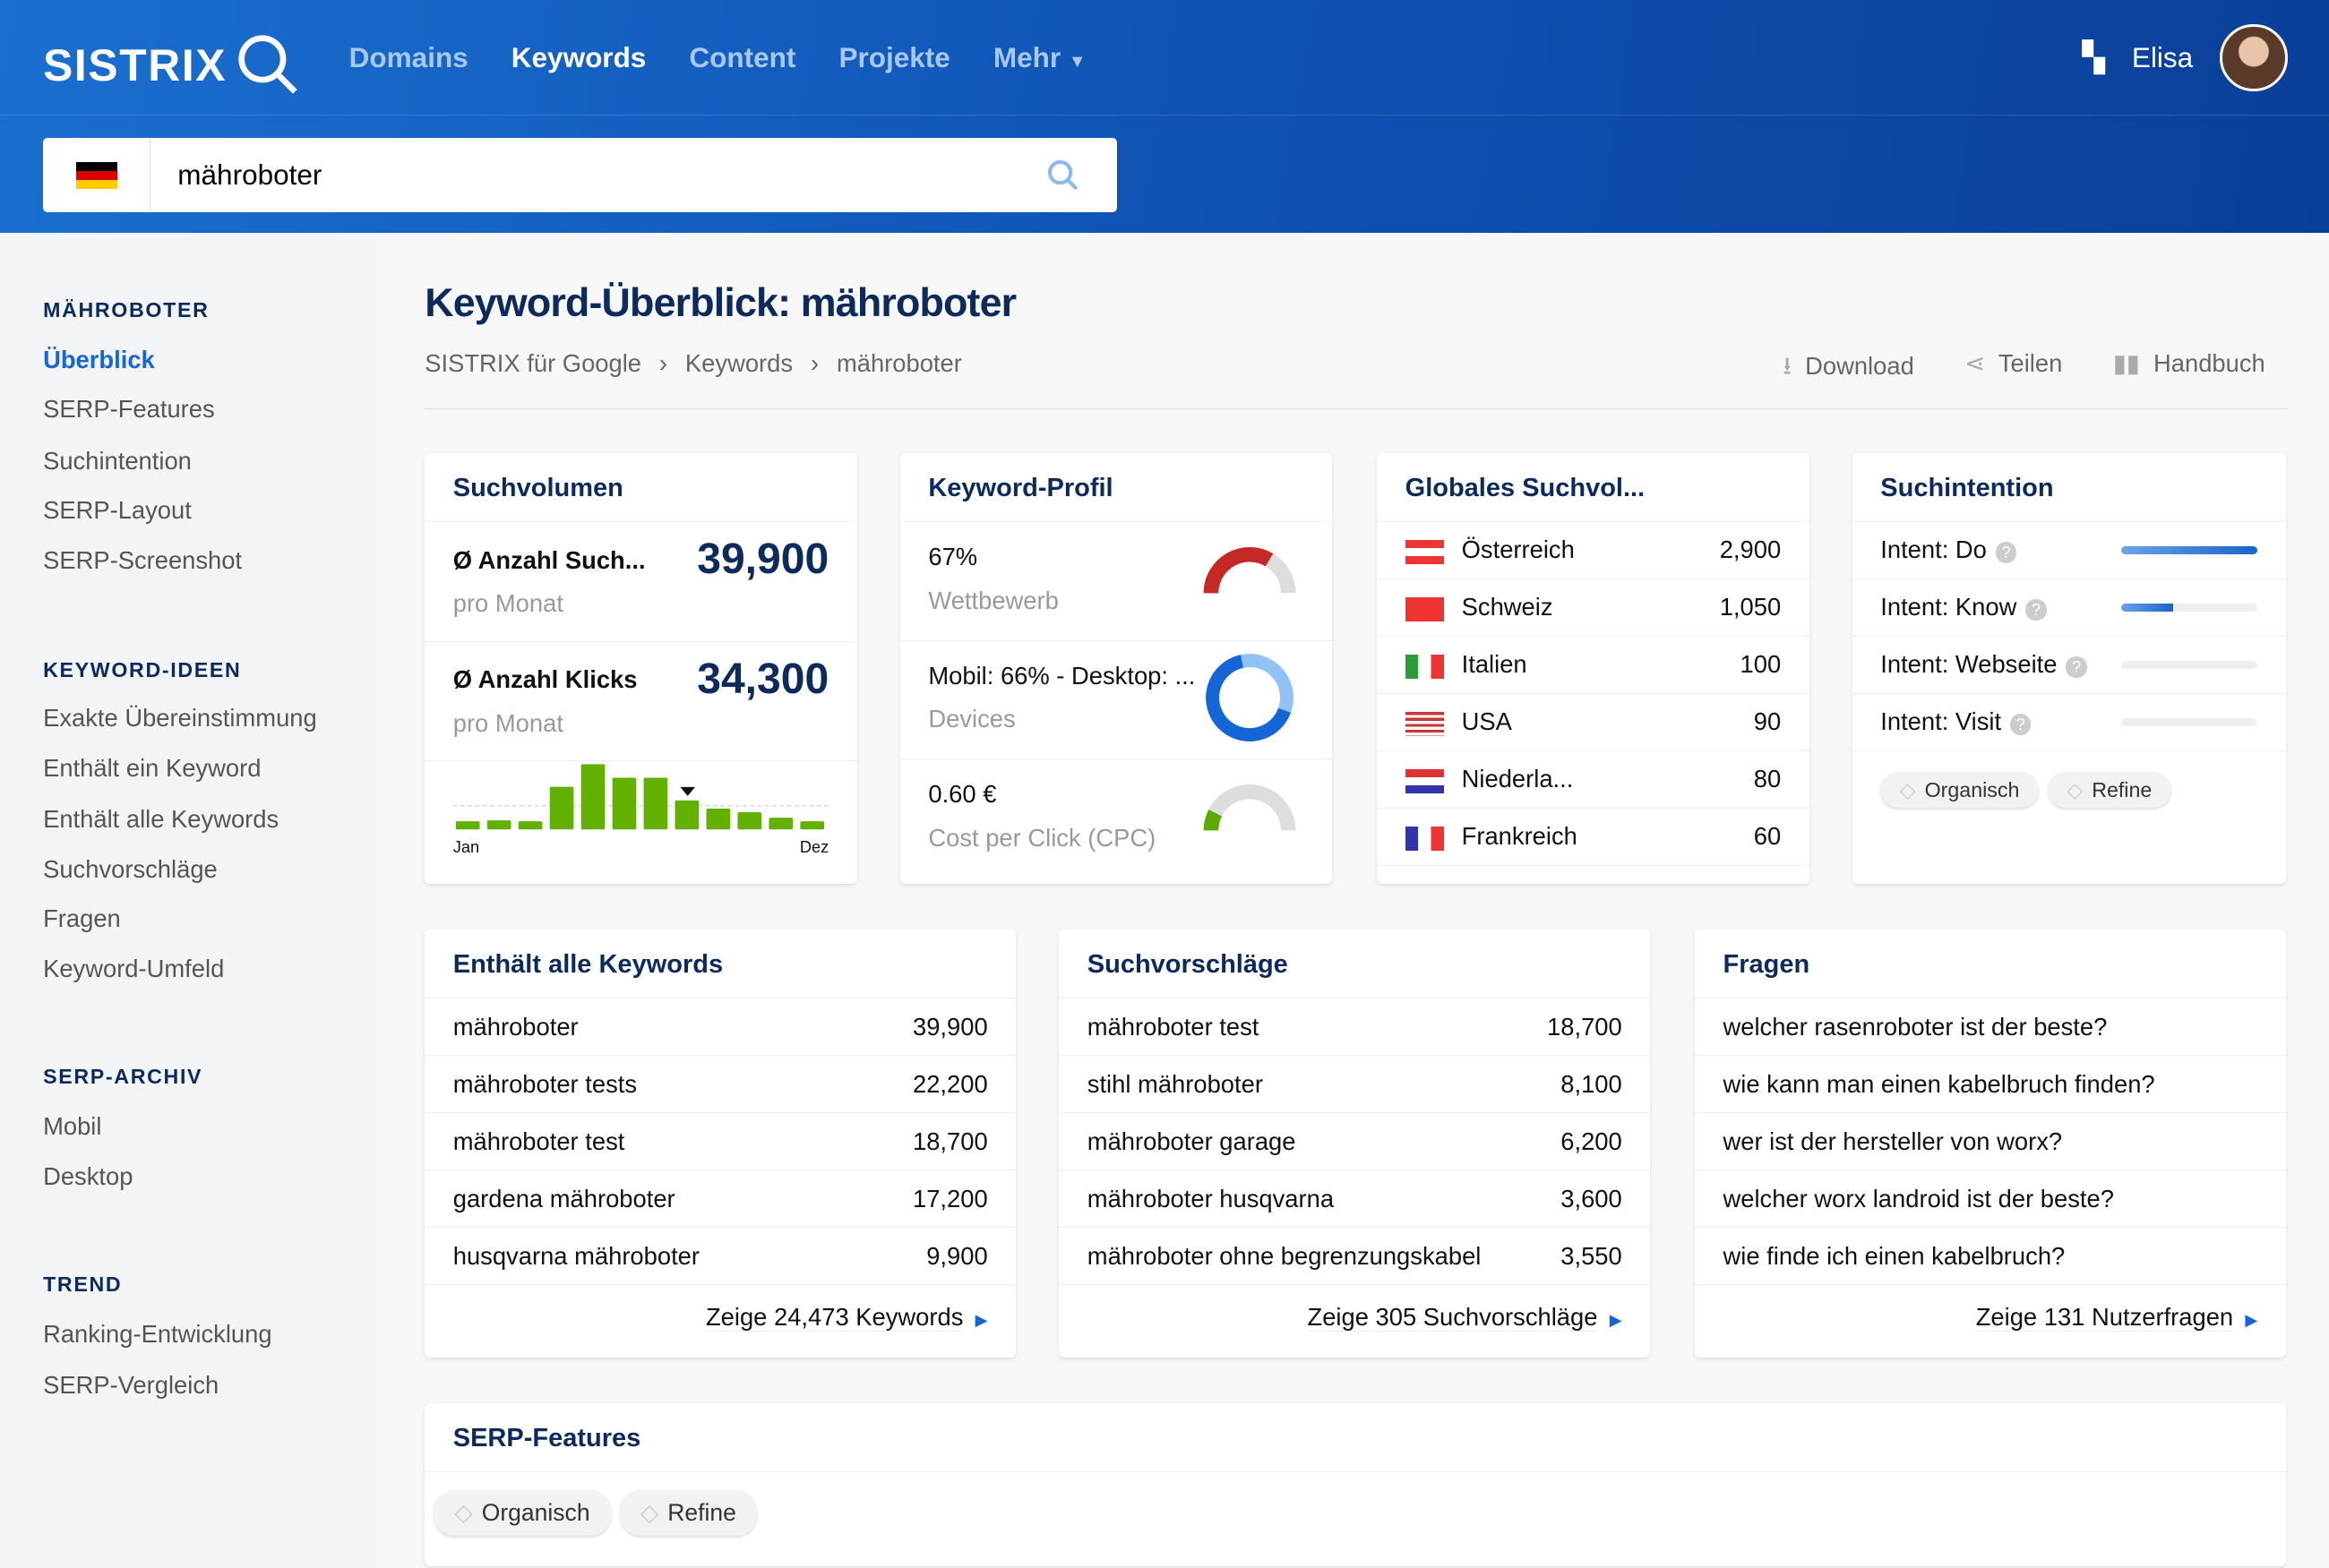 The height and width of the screenshot is (1568, 2329). What do you see at coordinates (1593, 722) in the screenshot?
I see `country-row: USA 90` at bounding box center [1593, 722].